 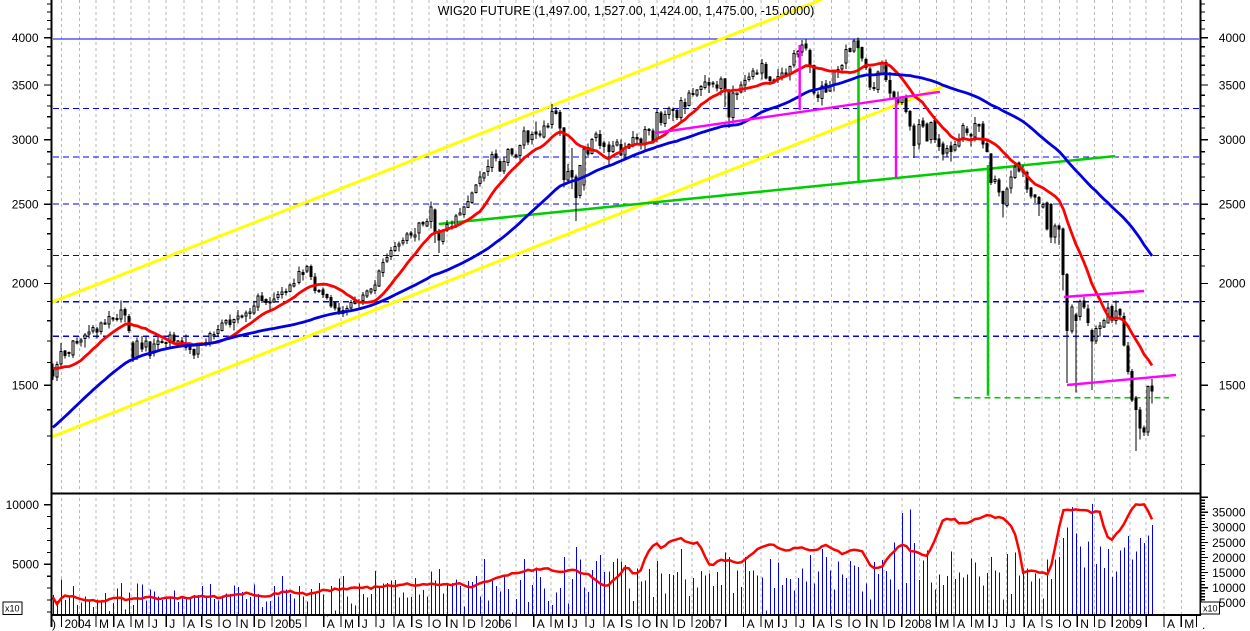 I want to click on svg-text: 30000, so click(x=1229, y=528).